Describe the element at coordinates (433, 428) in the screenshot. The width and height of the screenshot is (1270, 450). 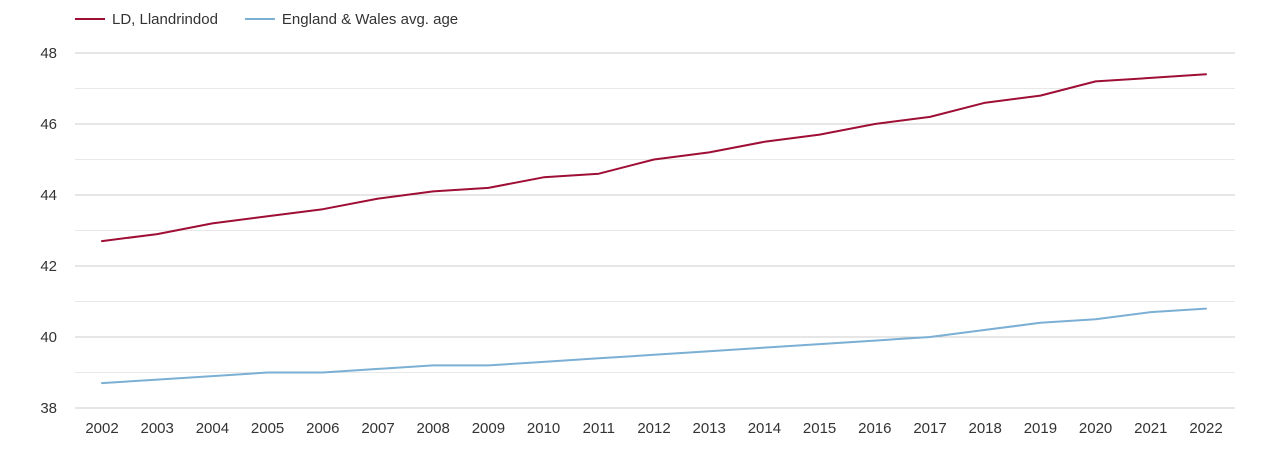
I see `x-tick-label: 2008` at that location.